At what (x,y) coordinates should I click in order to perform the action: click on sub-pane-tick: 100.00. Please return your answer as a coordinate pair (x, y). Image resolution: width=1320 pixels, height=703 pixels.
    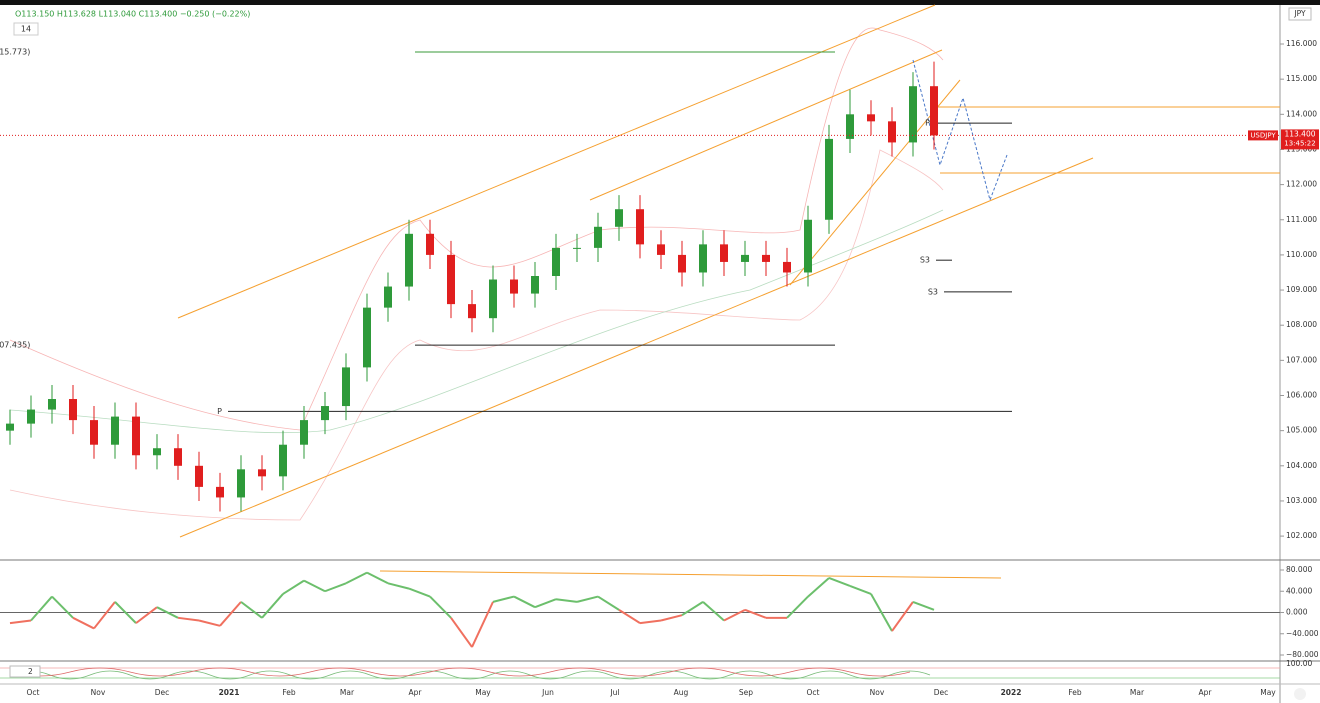
    Looking at the image, I should click on (1299, 663).